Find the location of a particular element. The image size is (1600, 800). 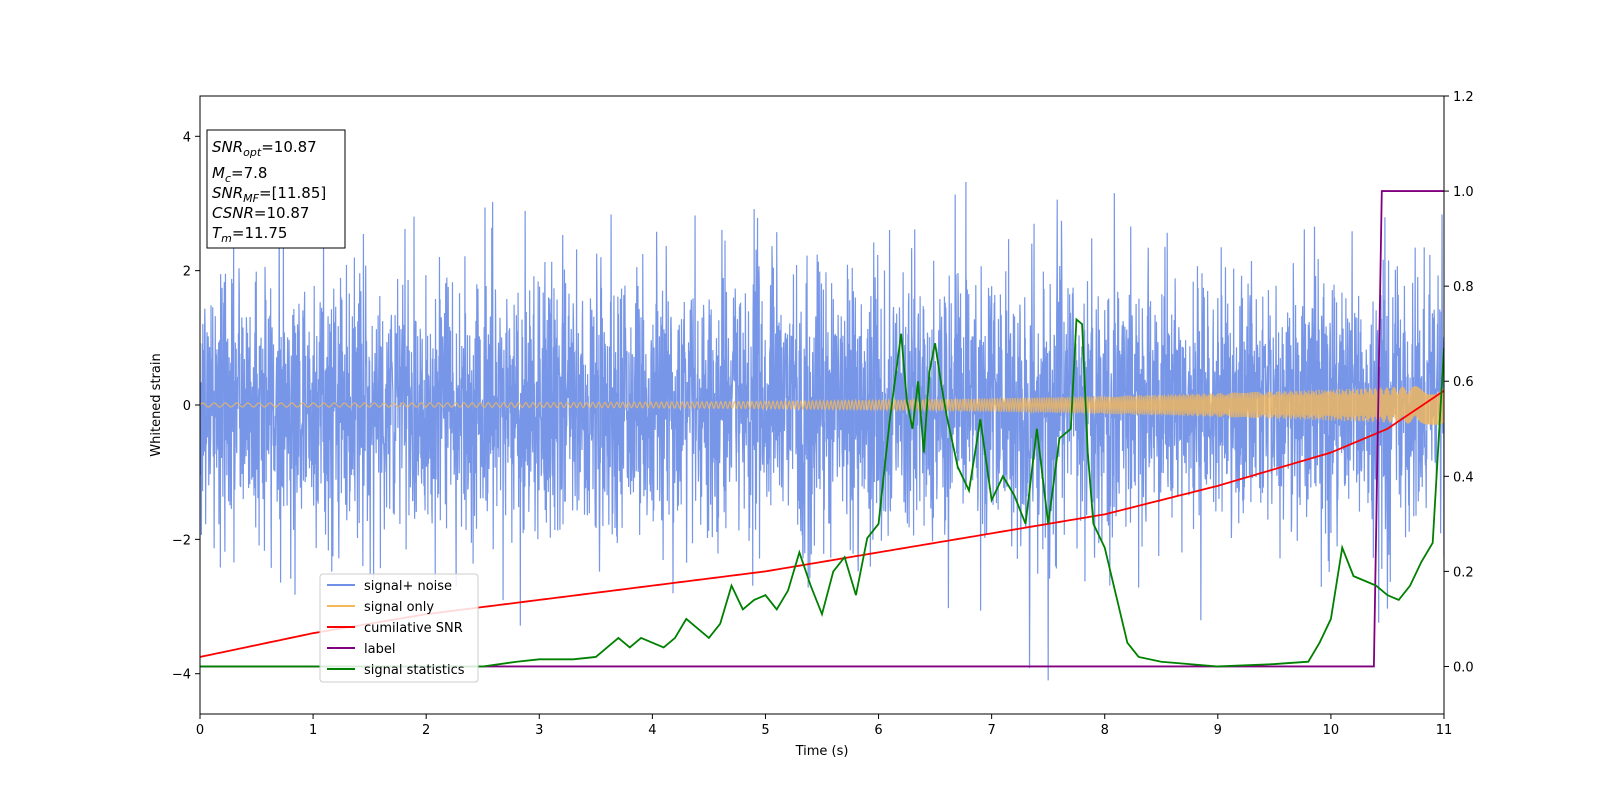

y-tick-label: −2 is located at coordinates (181, 540).